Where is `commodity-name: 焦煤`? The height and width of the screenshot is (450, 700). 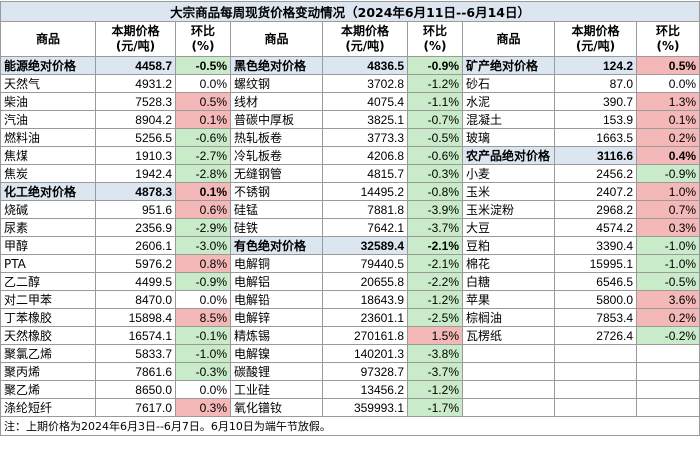 commodity-name: 焦煤 is located at coordinates (48, 155).